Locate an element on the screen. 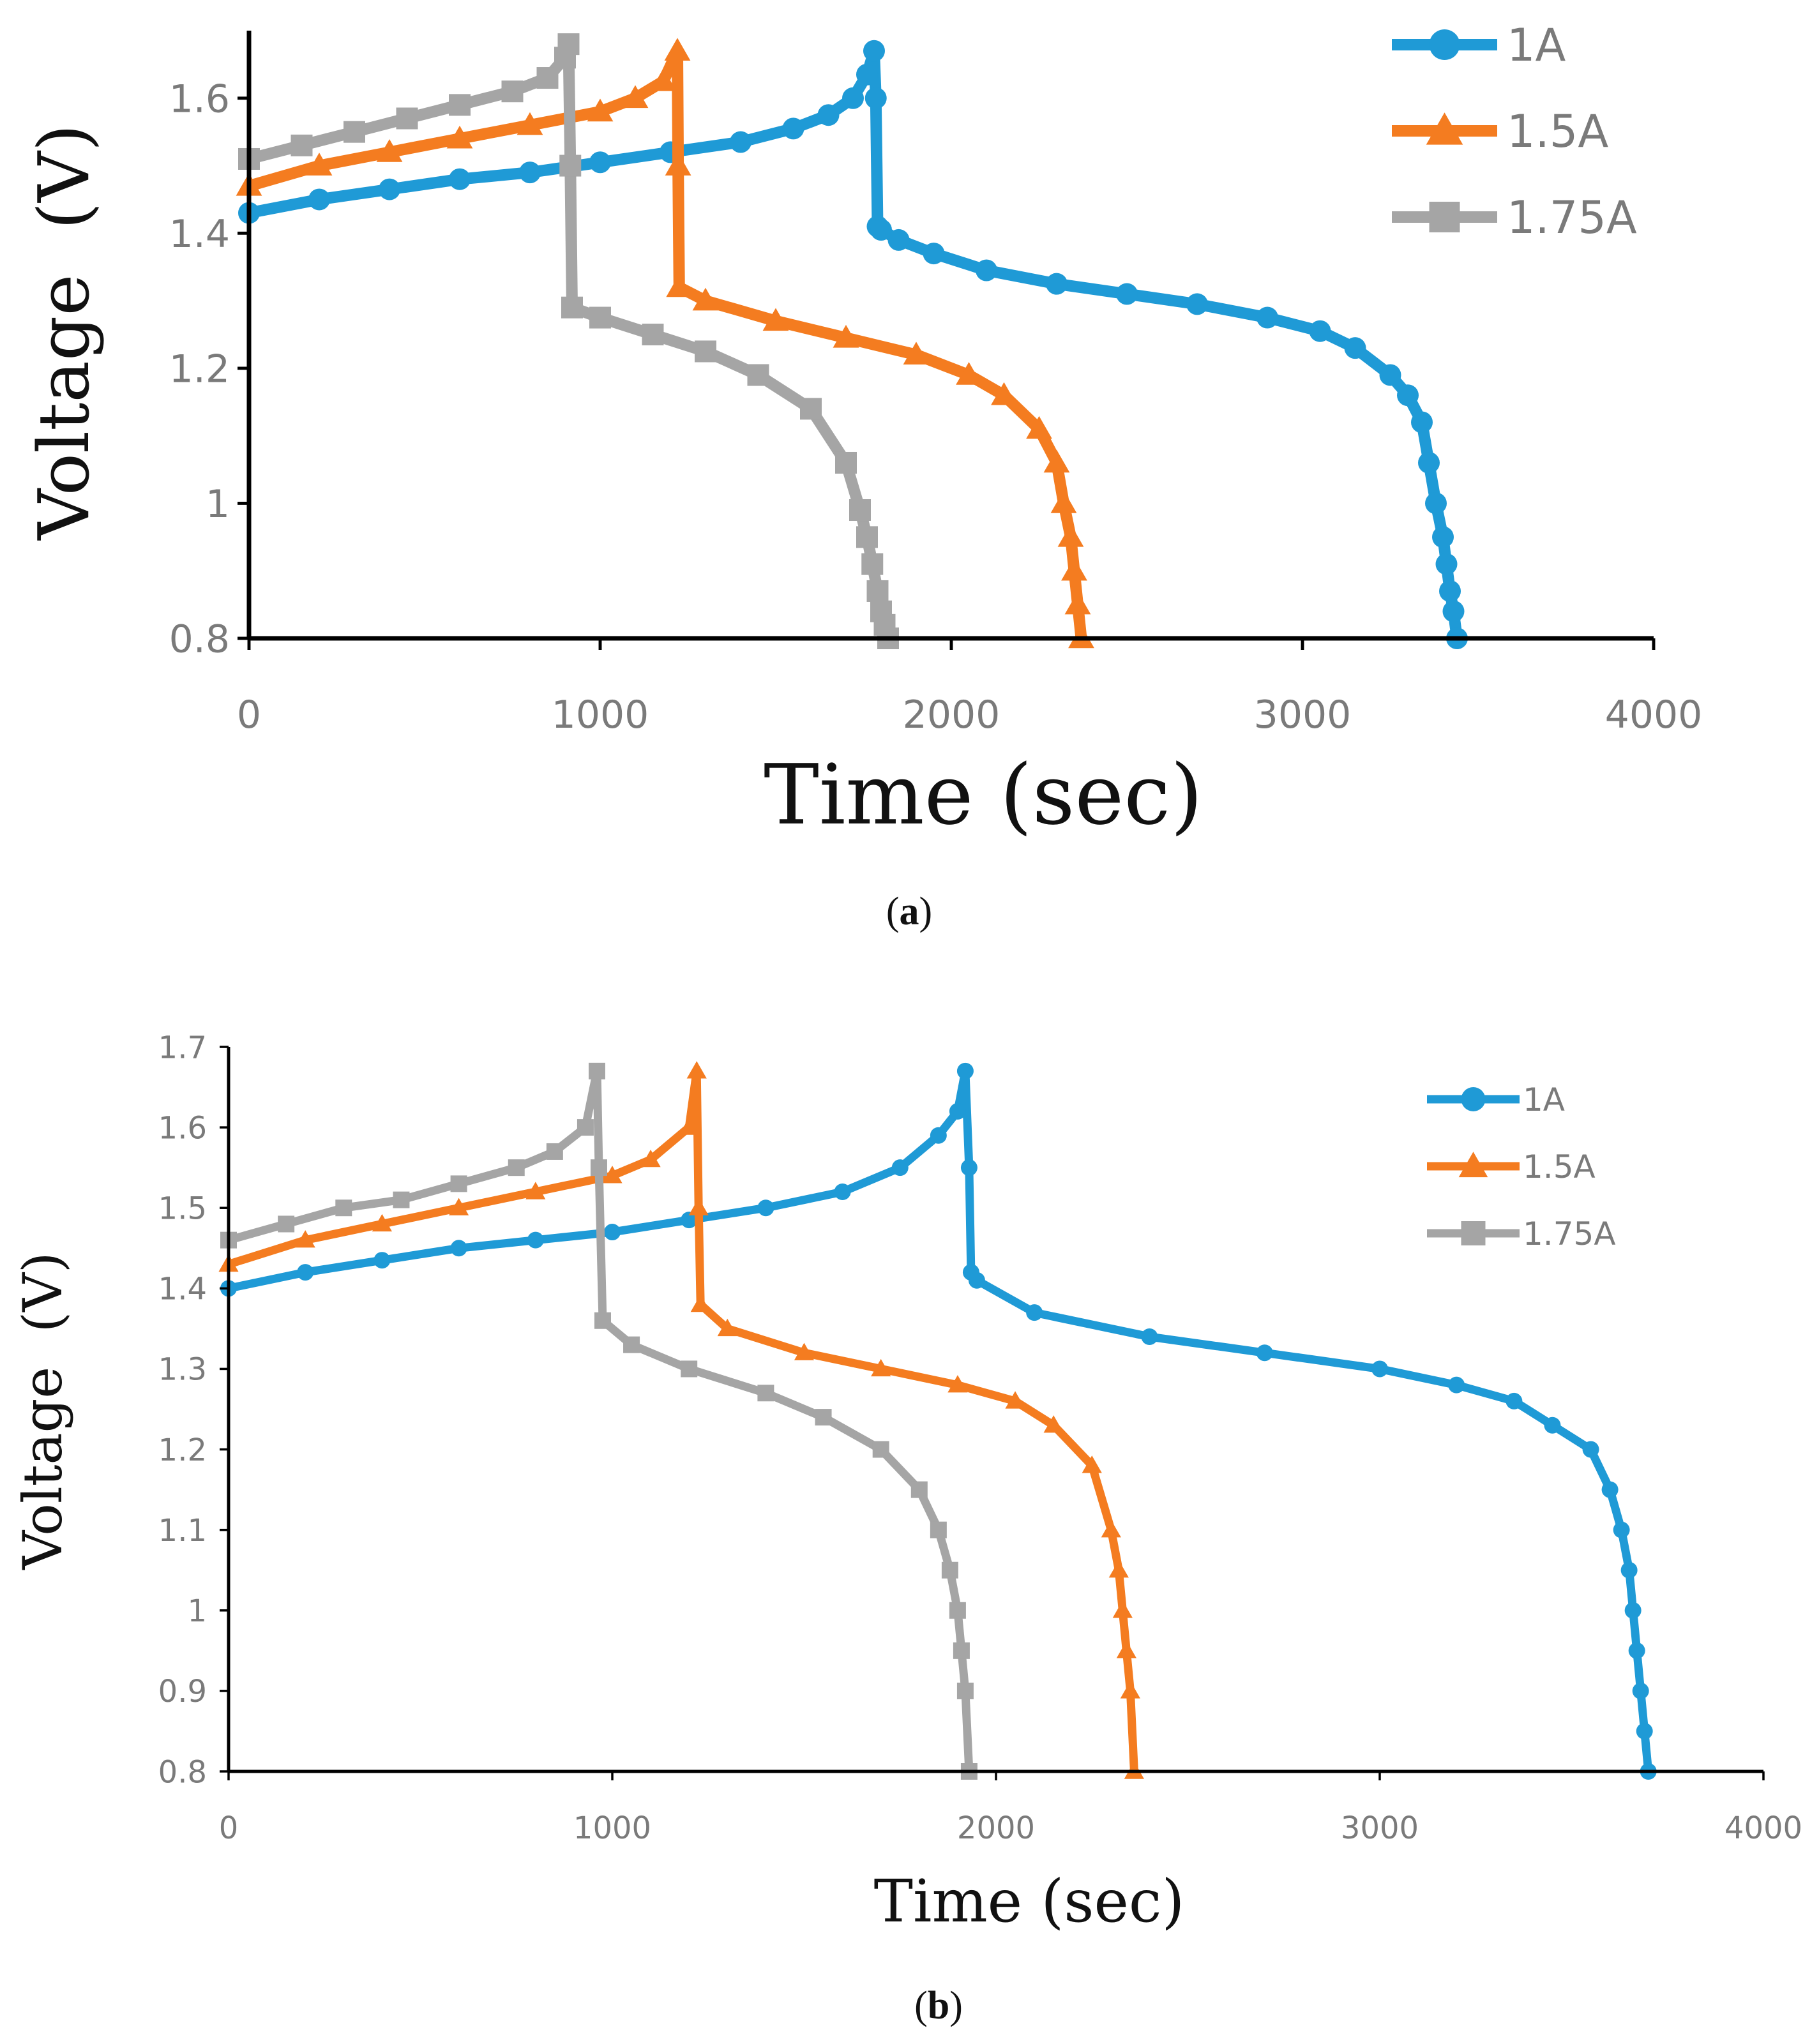  chart-b-data-point-1.5A-7 is located at coordinates (689, 1126).